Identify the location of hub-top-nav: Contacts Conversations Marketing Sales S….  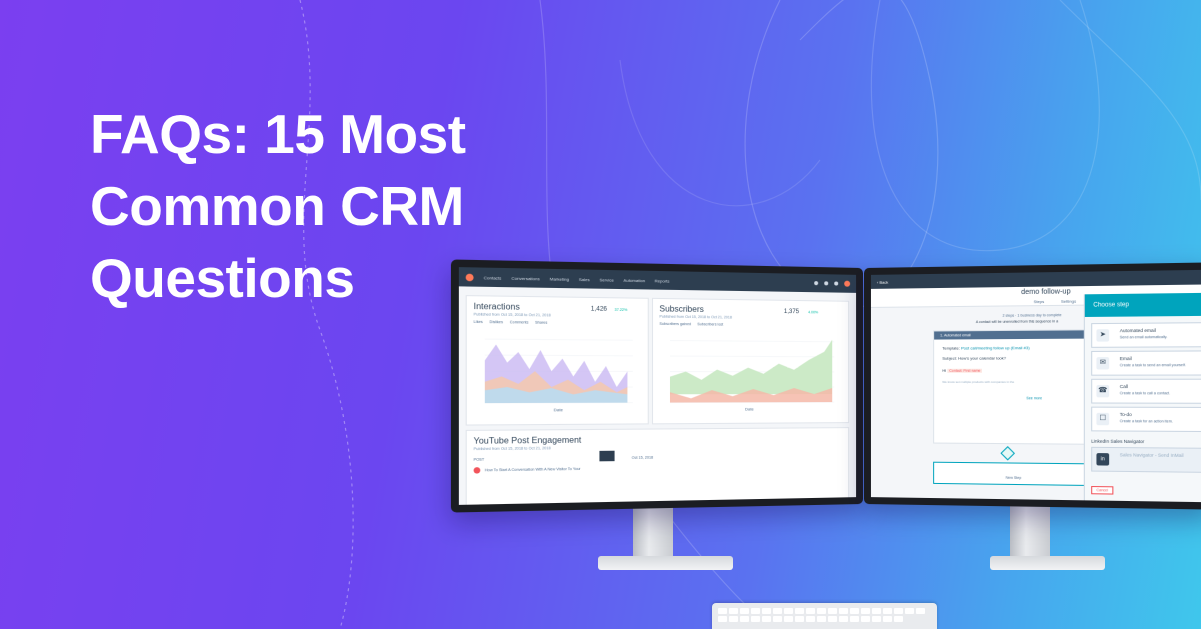
(657, 280).